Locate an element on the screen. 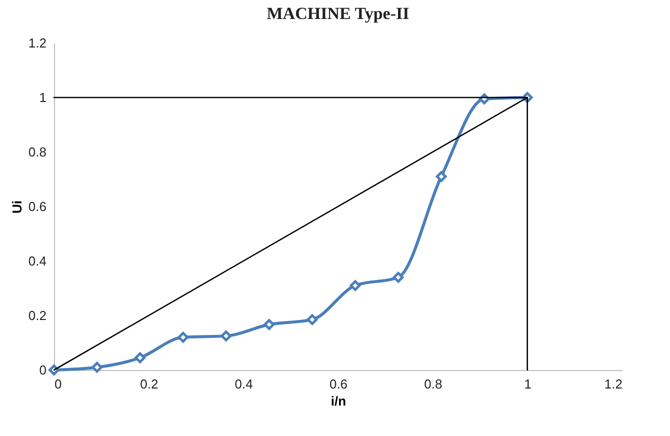 The image size is (670, 436). y-tick-label: 1 is located at coordinates (42, 97).